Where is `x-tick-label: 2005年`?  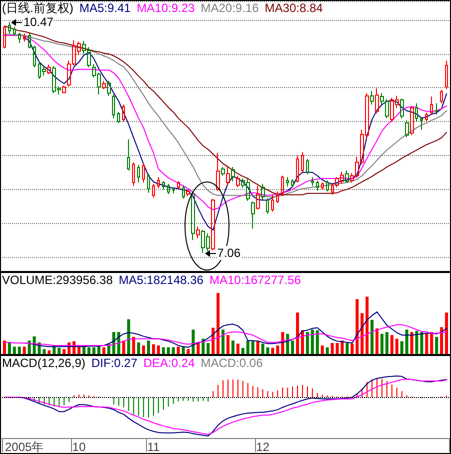 x-tick-label: 2005年 is located at coordinates (24, 447).